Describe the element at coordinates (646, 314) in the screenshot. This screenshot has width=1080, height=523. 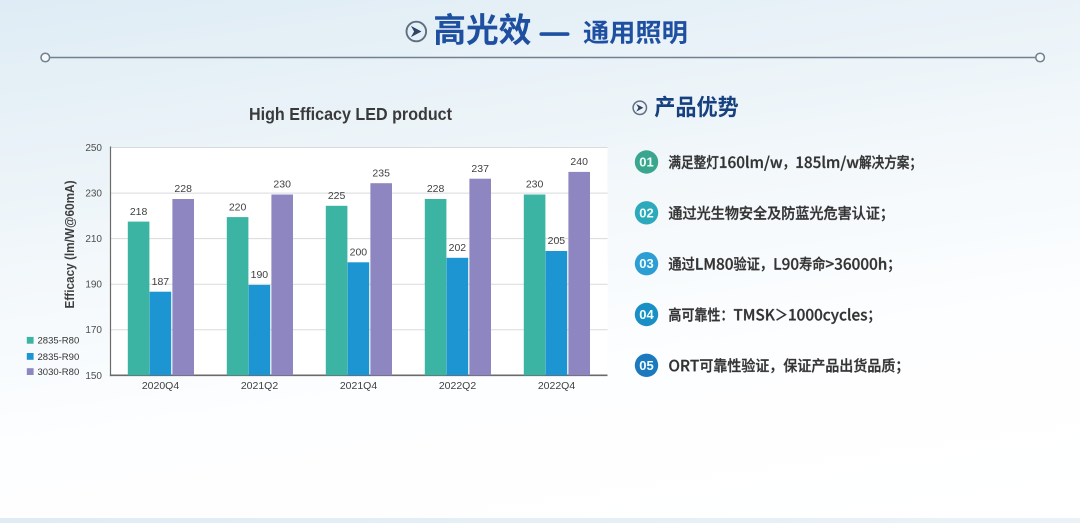
I see `svg-text: 04` at that location.